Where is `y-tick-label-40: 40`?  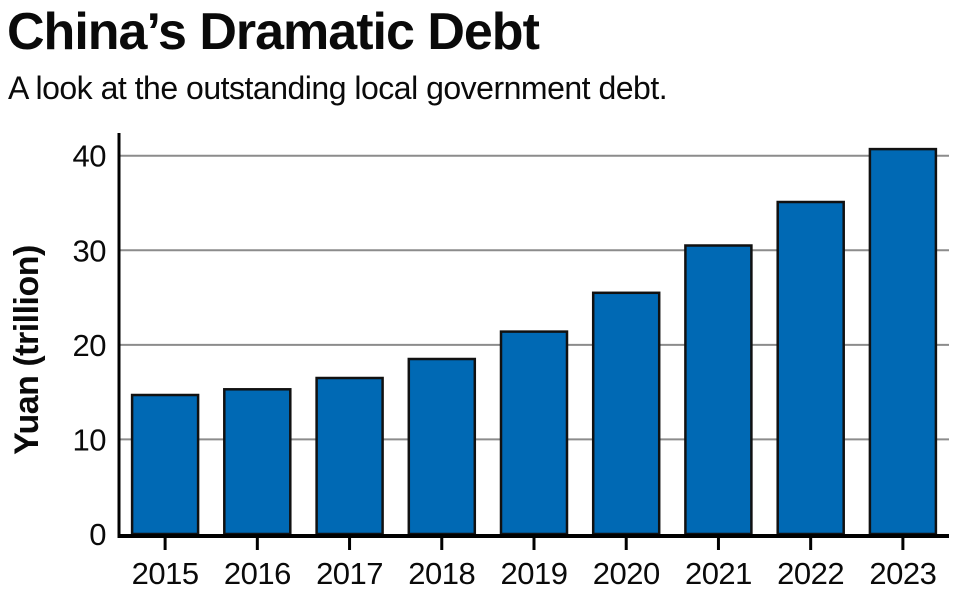
y-tick-label-40: 40 is located at coordinates (90, 156).